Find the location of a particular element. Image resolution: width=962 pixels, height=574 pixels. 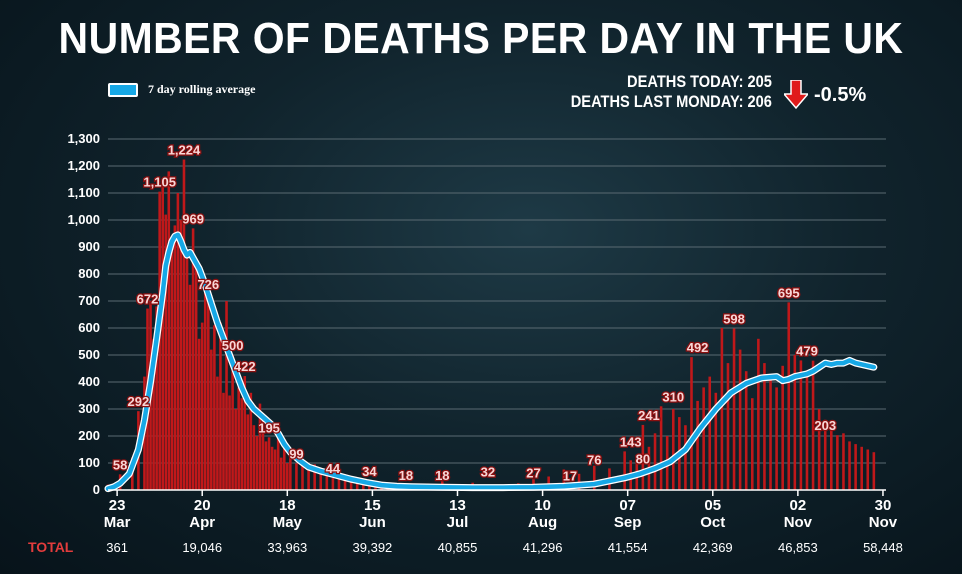

x-tick-day: 18 is located at coordinates (287, 505).